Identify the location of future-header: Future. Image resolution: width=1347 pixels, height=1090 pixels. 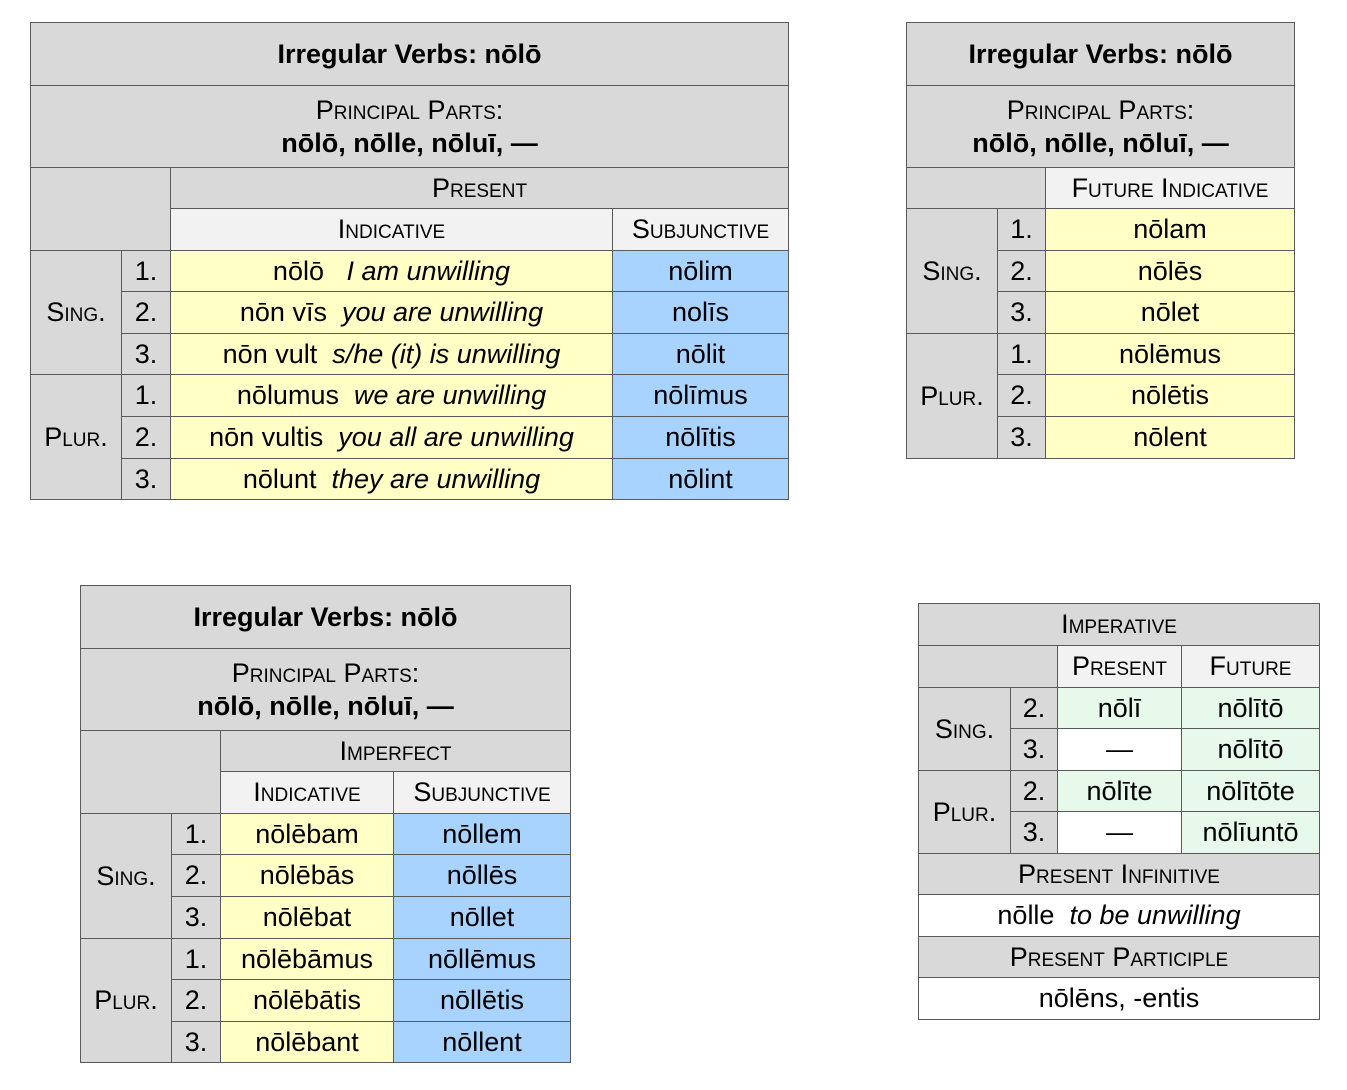
(1250, 666).